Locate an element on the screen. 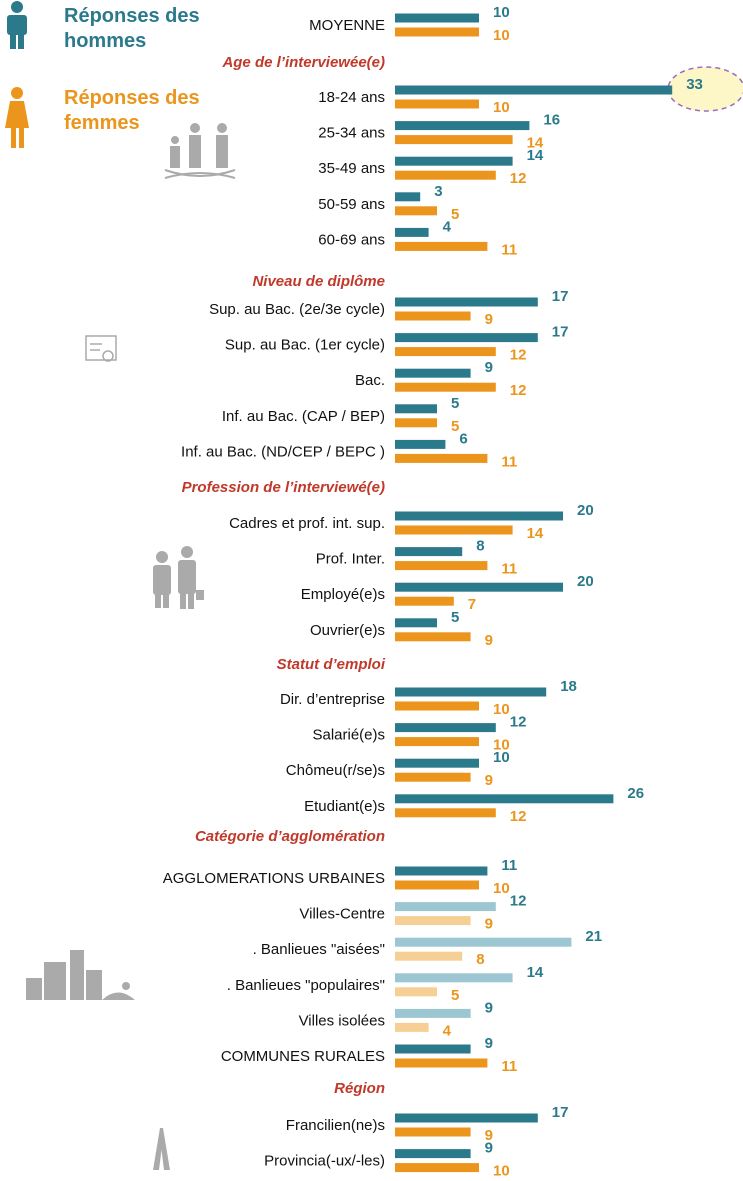 This screenshot has width=743, height=1181. section-title: Statut d’emploi is located at coordinates (331, 664).